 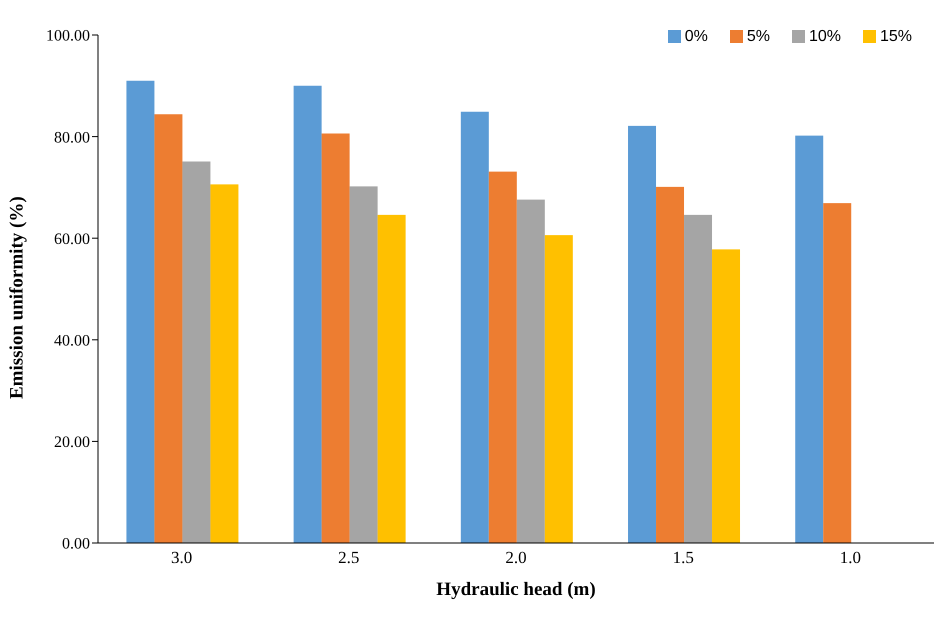 I want to click on x-axis-title: Hydraulic head (m), so click(x=516, y=589).